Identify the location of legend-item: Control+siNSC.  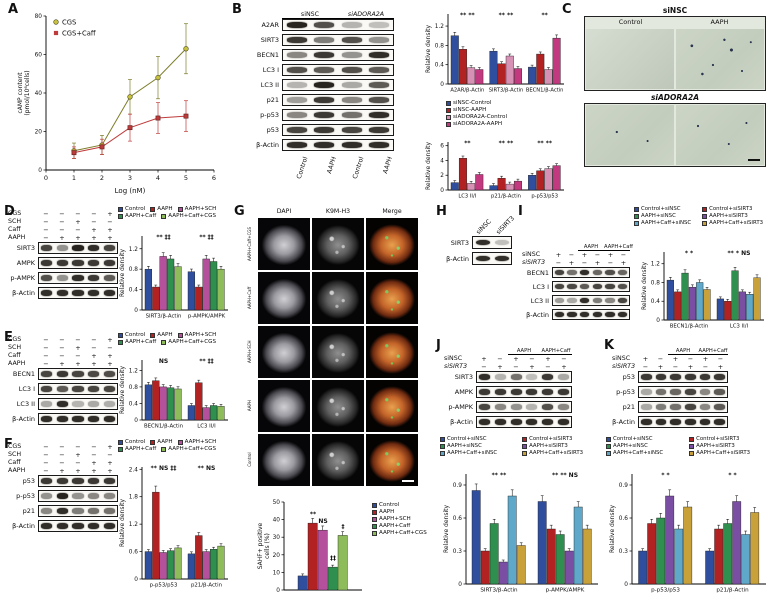
(644, 439).